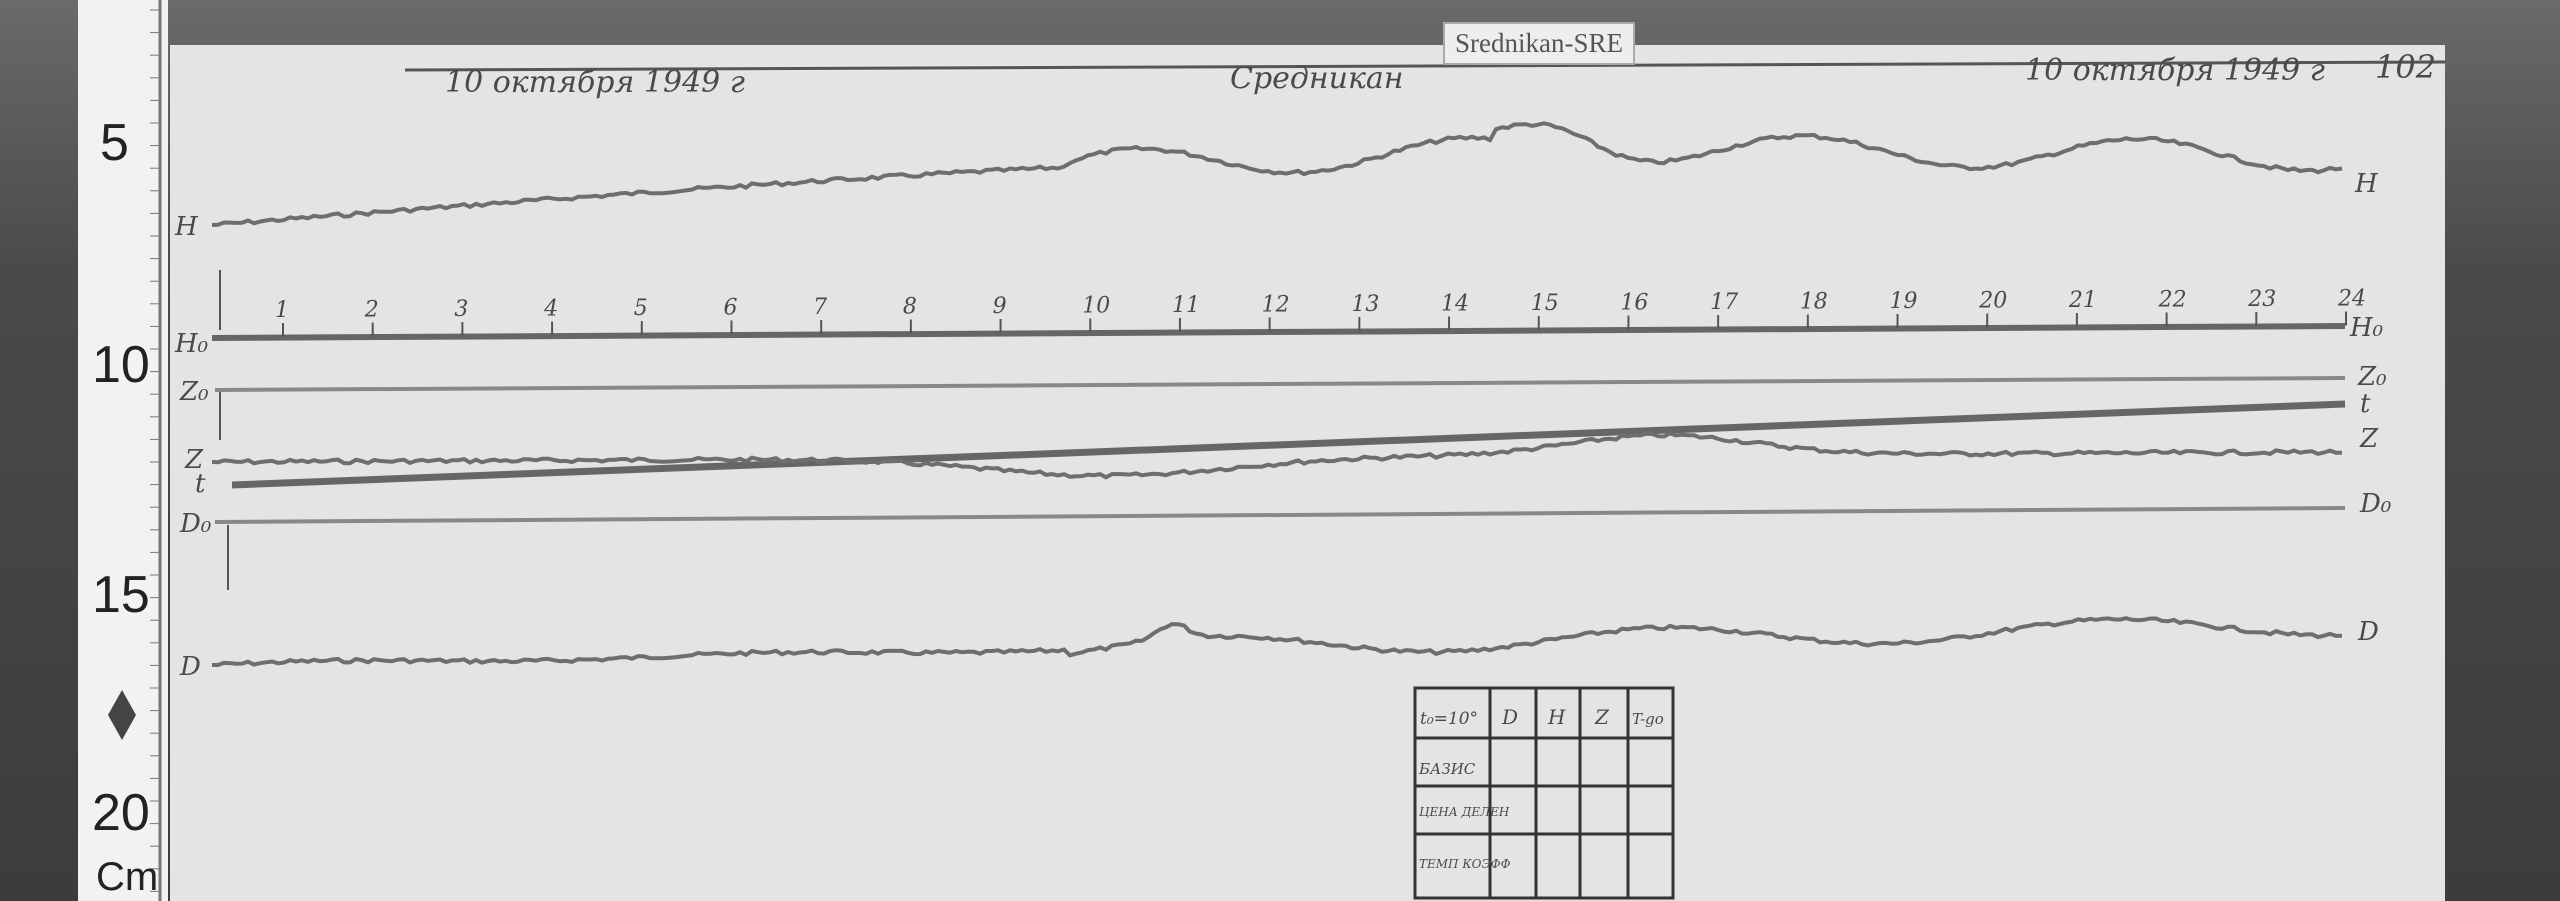 The height and width of the screenshot is (901, 2560). What do you see at coordinates (2366, 184) in the screenshot?
I see `label-h-right: H` at bounding box center [2366, 184].